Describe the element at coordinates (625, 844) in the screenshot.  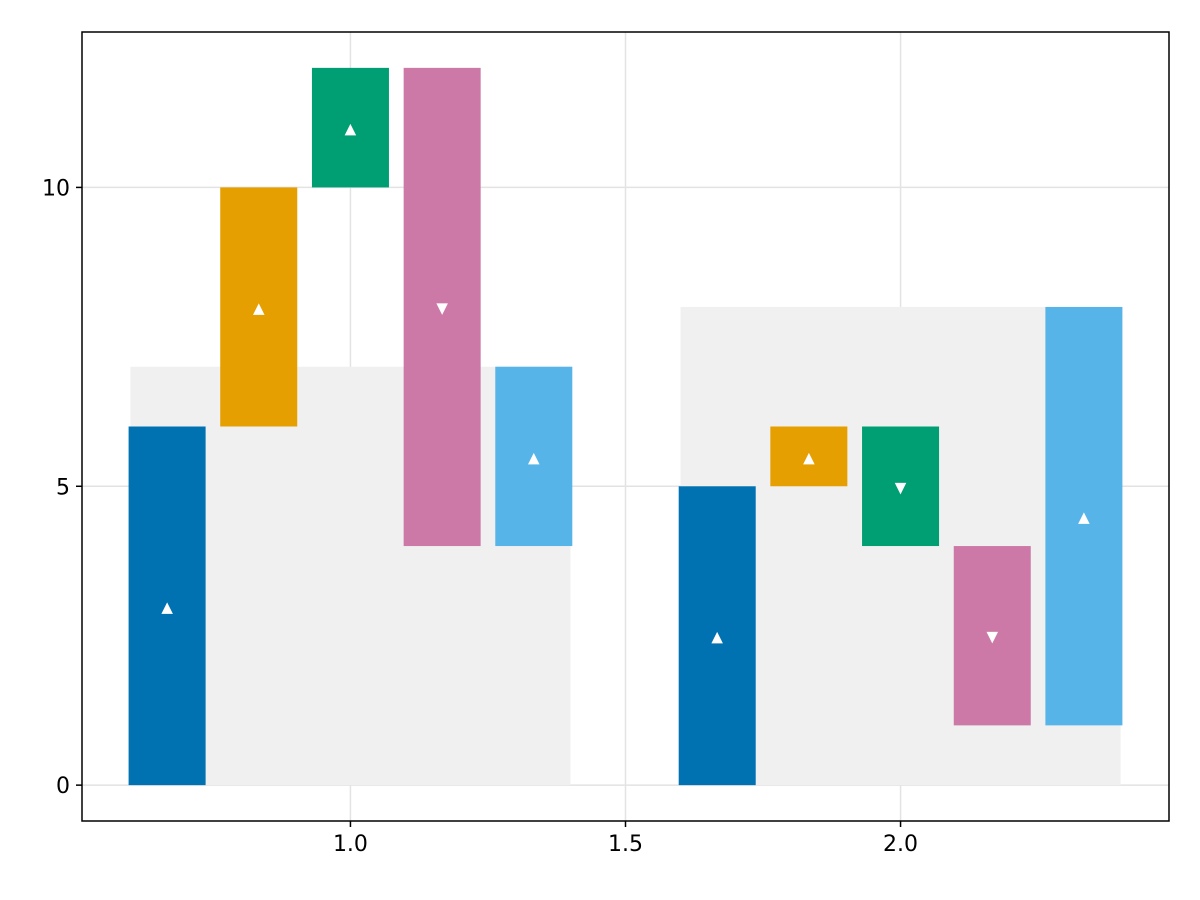
I see `x-tick-label: 1.5` at that location.